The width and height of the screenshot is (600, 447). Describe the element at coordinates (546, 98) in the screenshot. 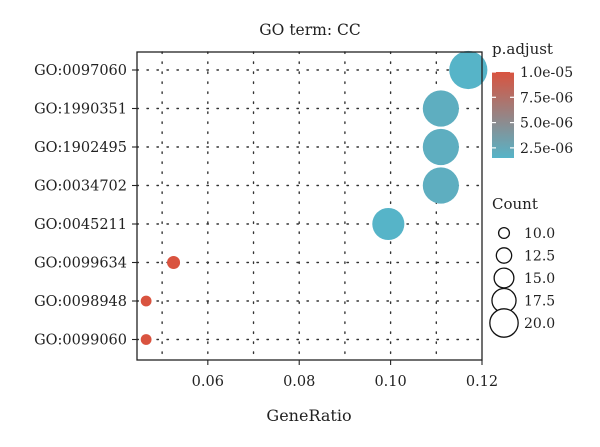

I see `color-bar-label: 7.5e-06` at that location.